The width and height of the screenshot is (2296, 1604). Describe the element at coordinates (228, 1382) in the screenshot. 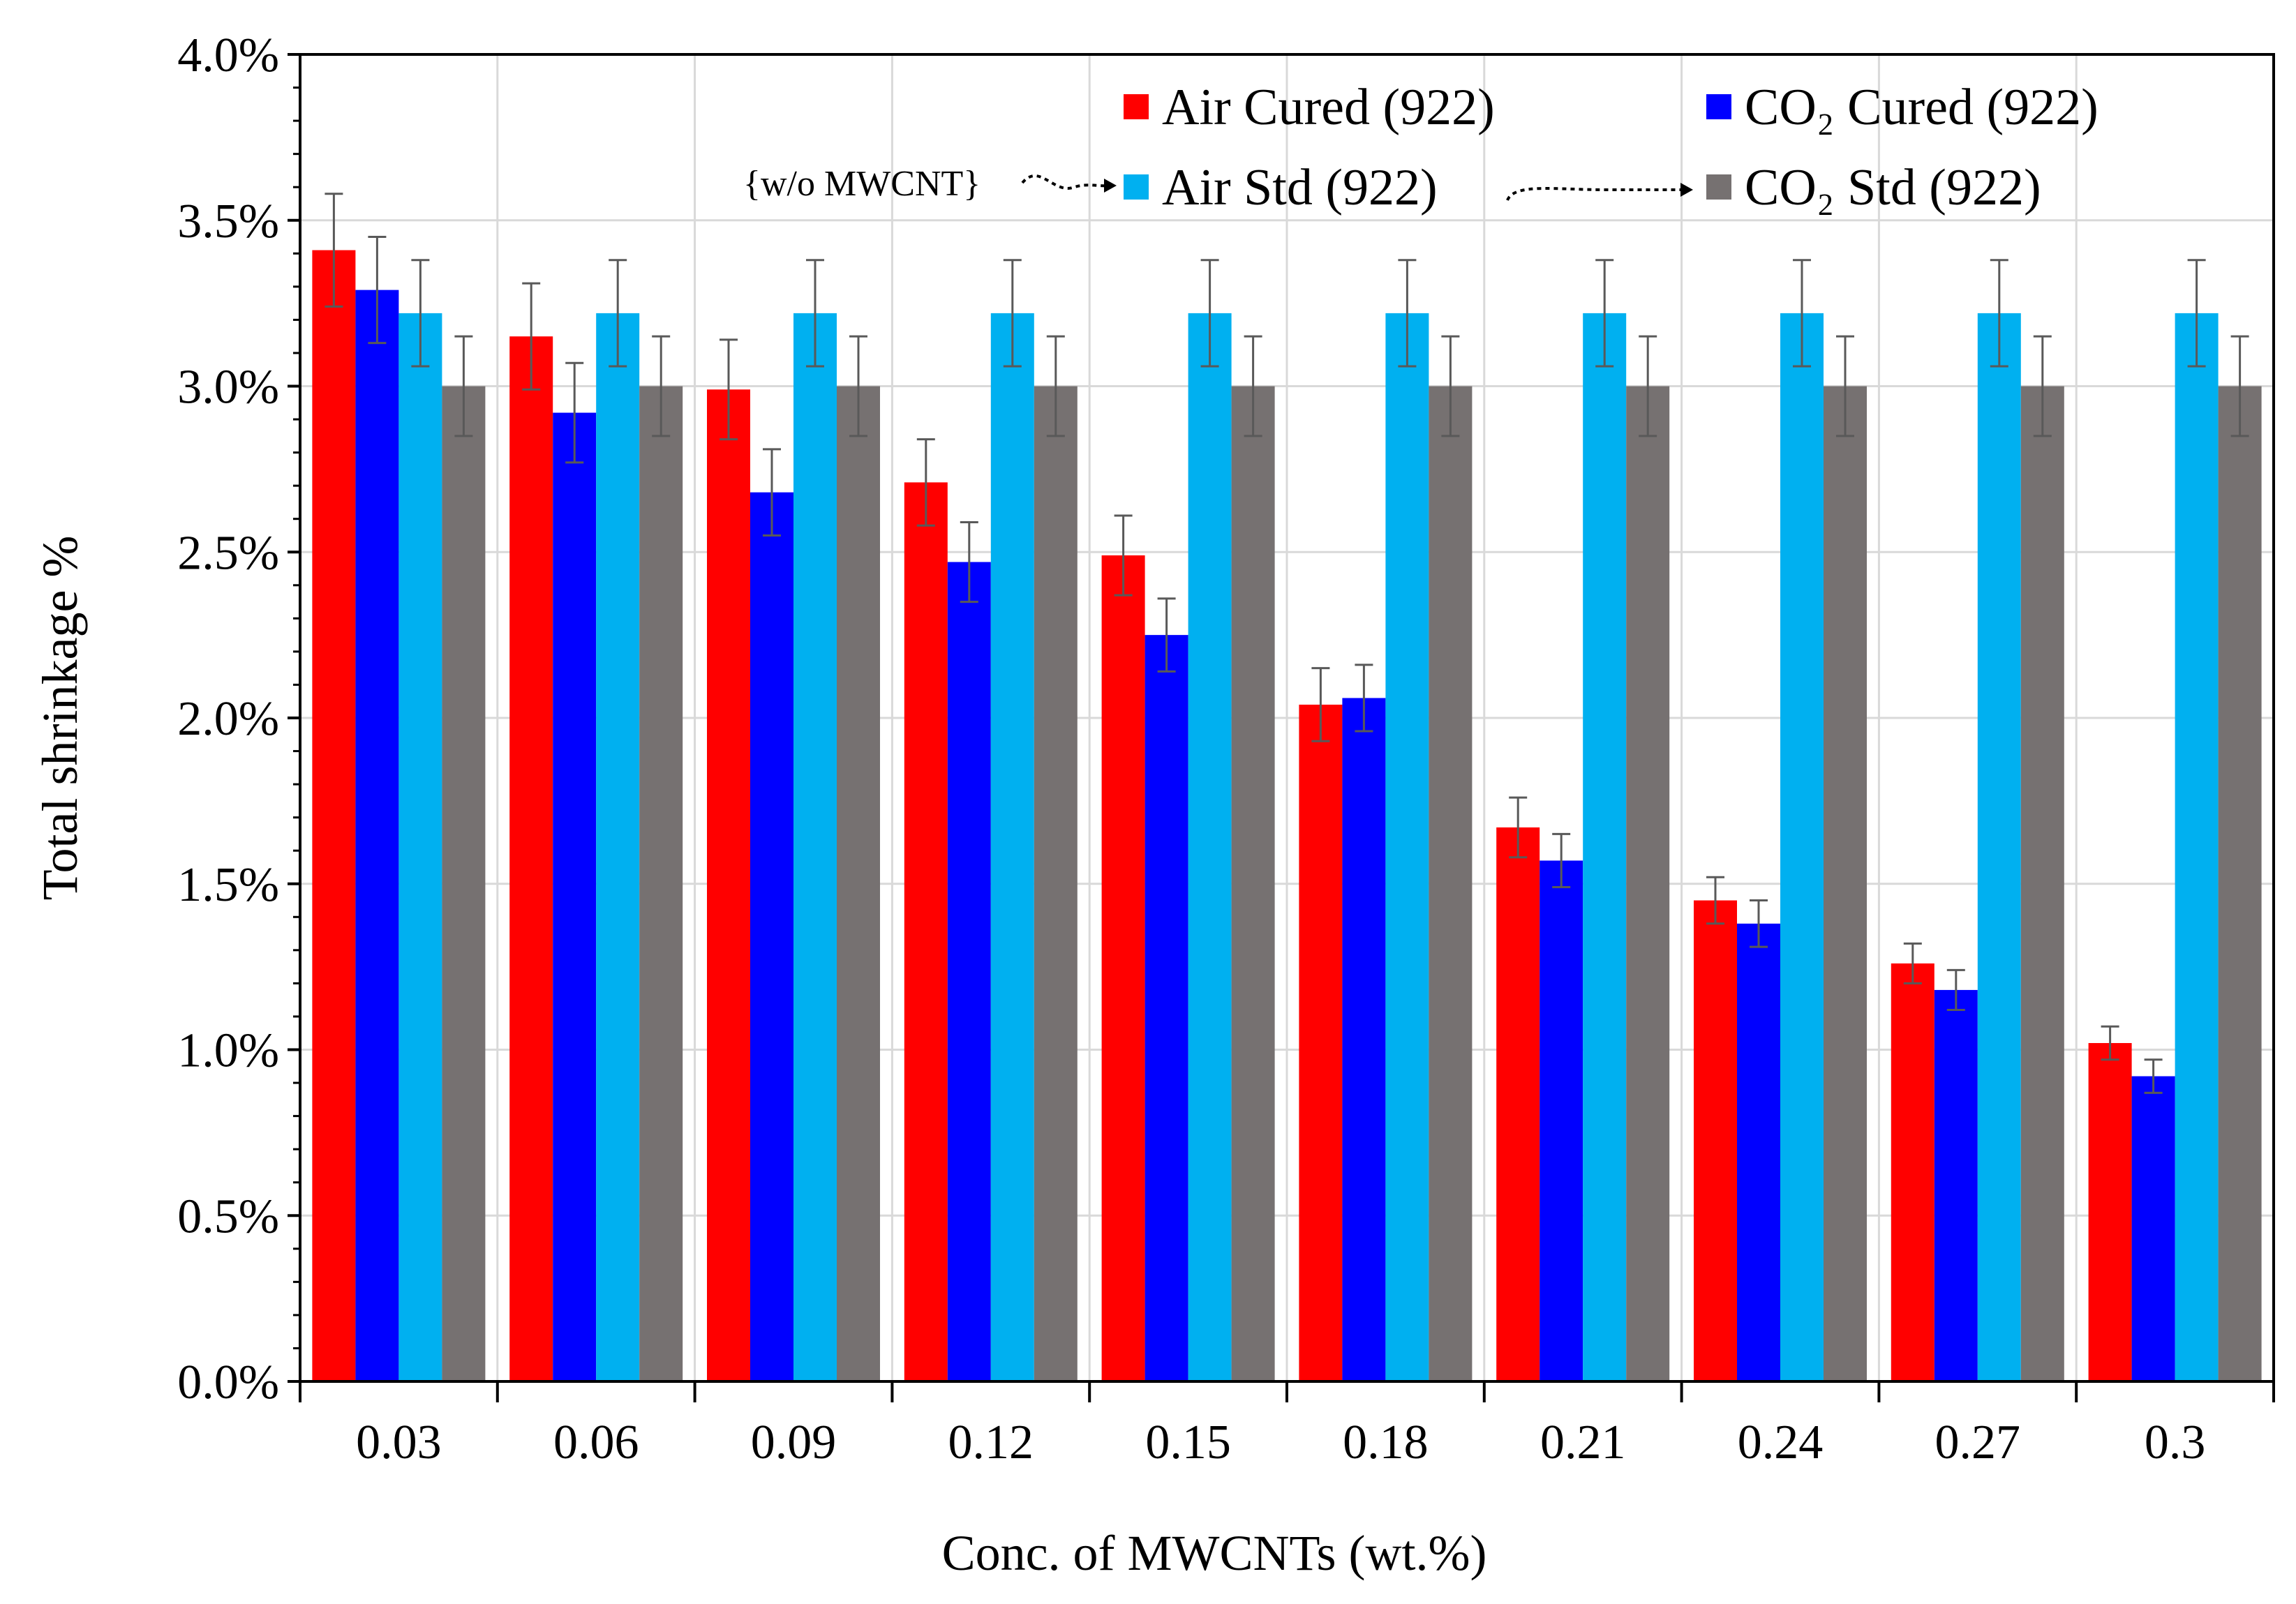

I see `y-tick-label: 0.0%` at that location.